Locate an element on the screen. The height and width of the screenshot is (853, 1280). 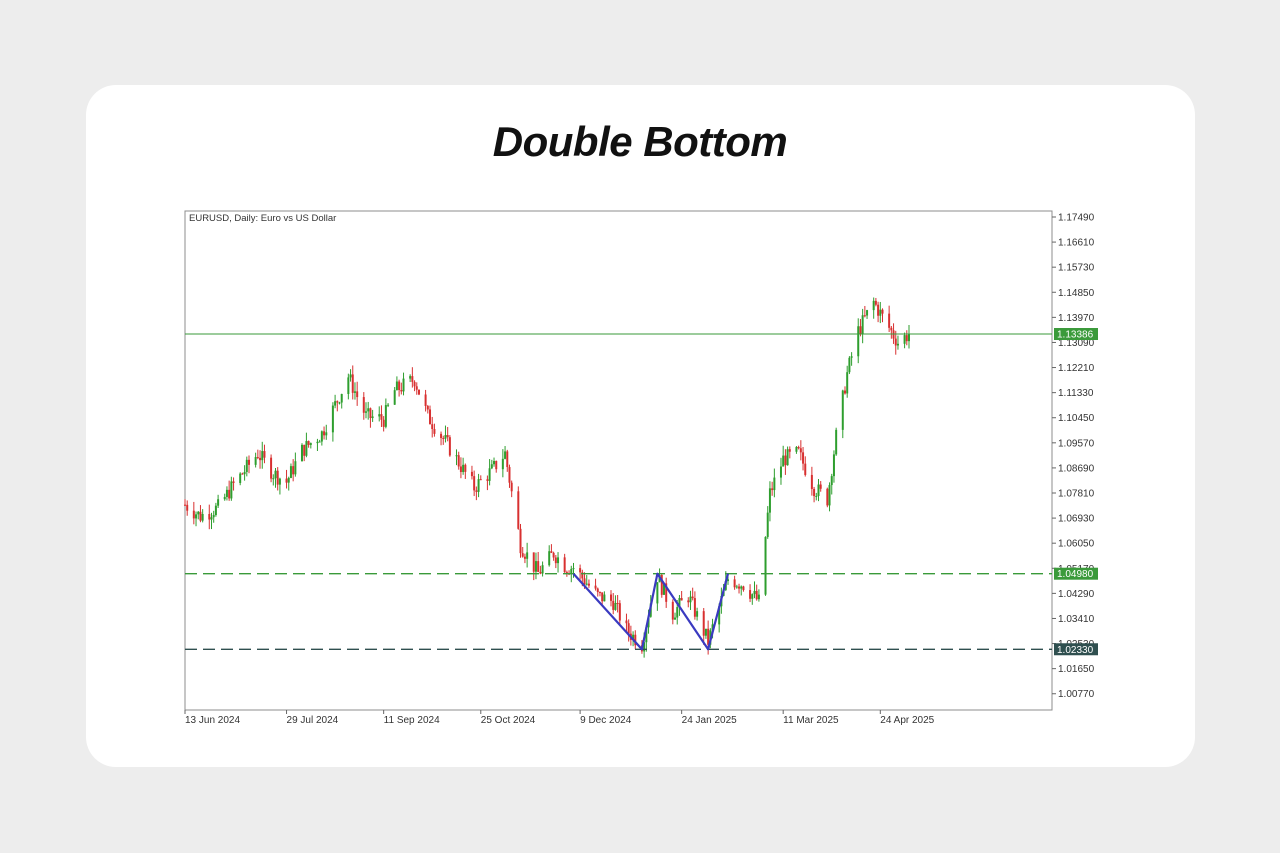
neckline-tag is located at coordinates (1076, 573).